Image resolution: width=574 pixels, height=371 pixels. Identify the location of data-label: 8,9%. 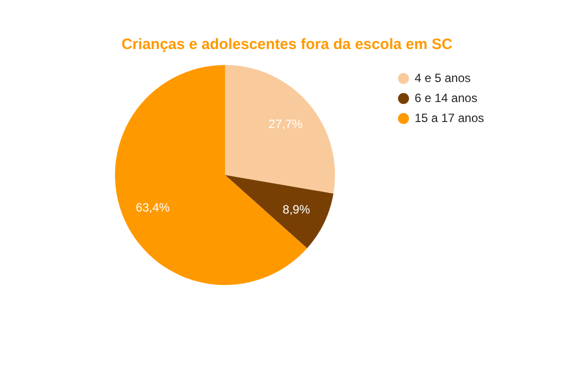
(296, 209).